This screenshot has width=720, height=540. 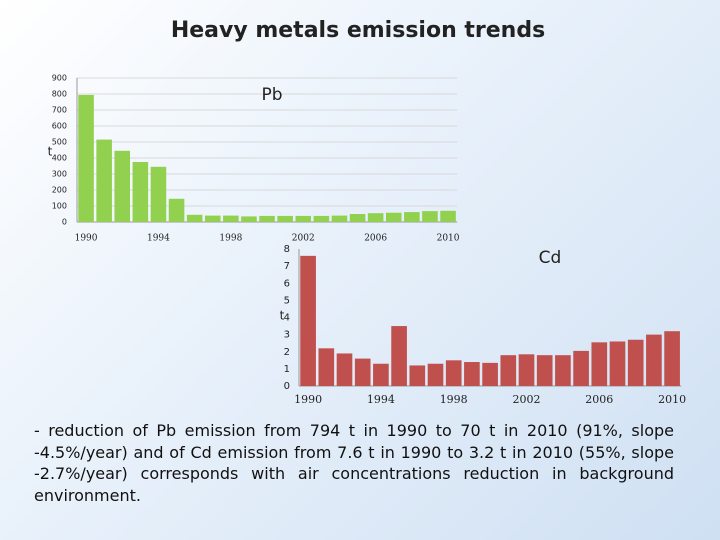 I want to click on y-tick-label: 600, so click(x=59, y=126).